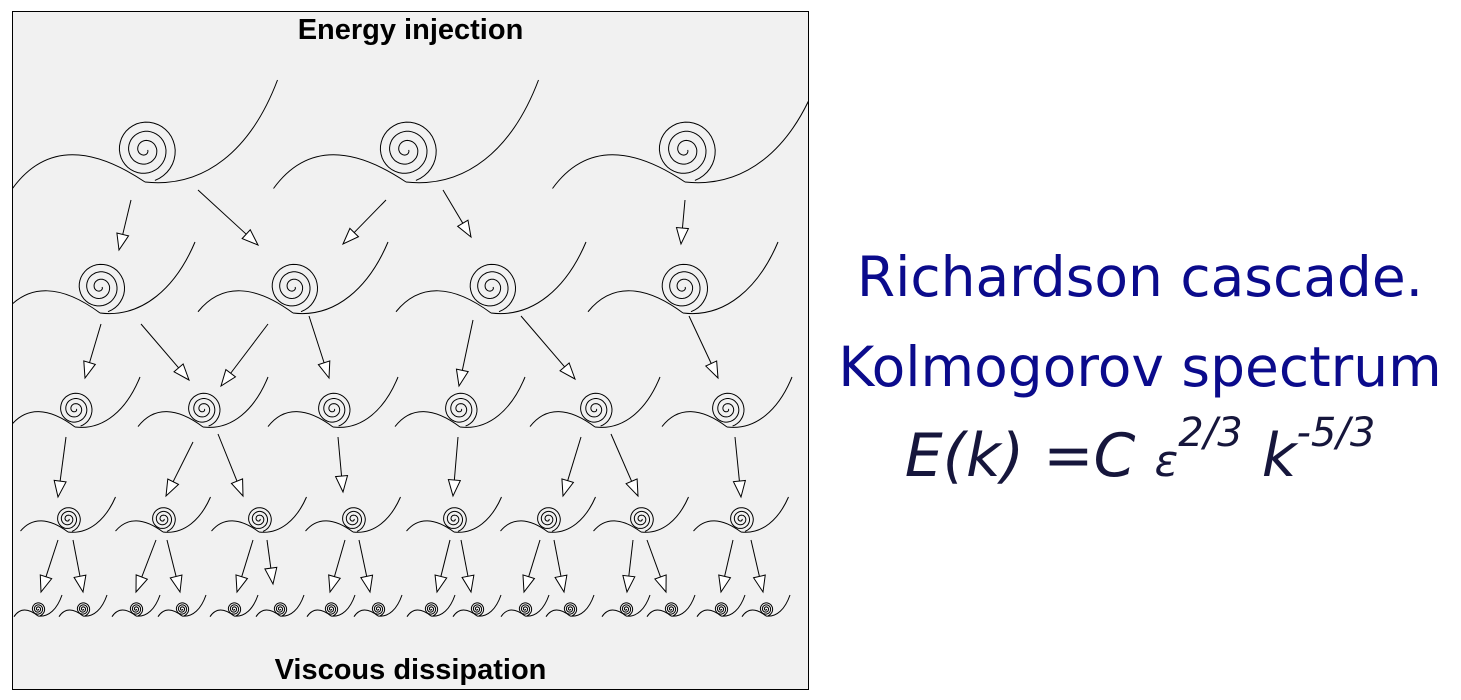  What do you see at coordinates (370, 216) in the screenshot?
I see `cascade-arrow-3-shaft` at bounding box center [370, 216].